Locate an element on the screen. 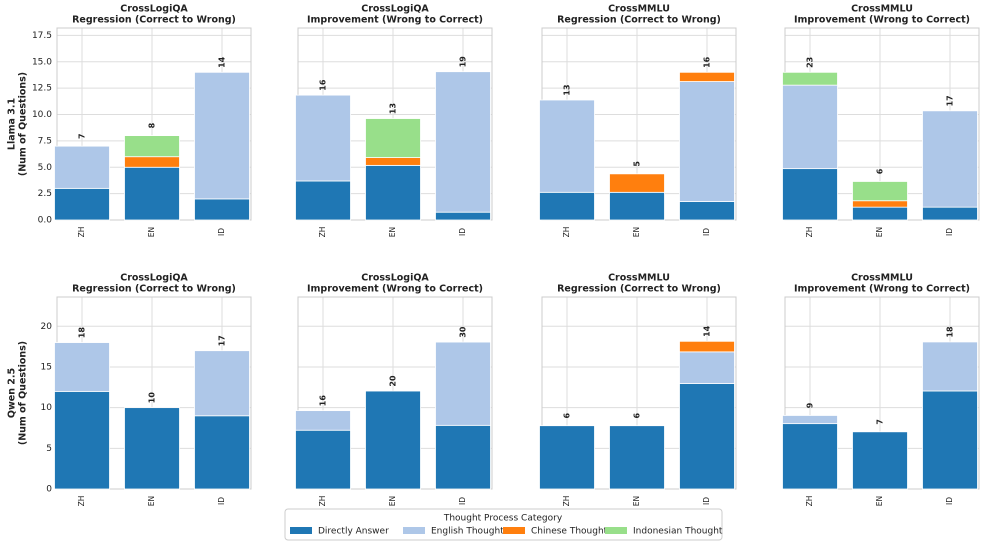  panel-subtitle: Improvement (Wrong to Correct) is located at coordinates (882, 20).